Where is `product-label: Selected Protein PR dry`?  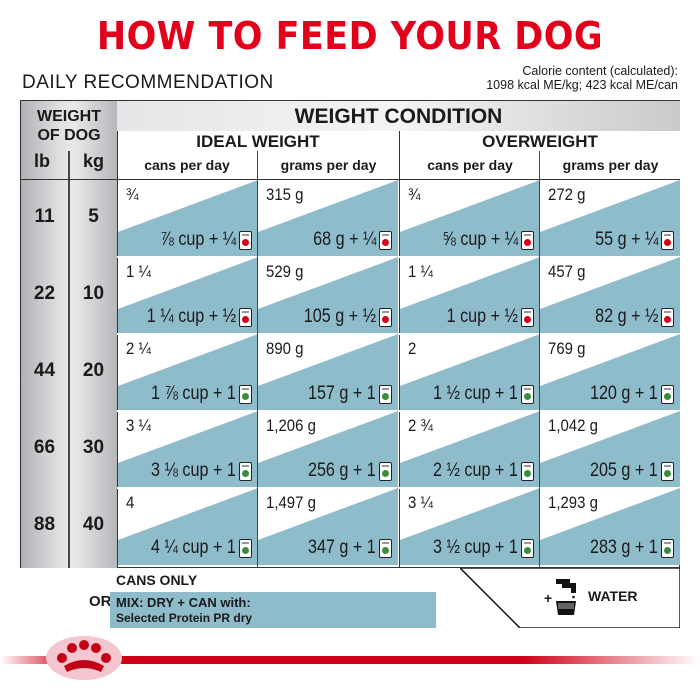 product-label: Selected Protein PR dry is located at coordinates (184, 618).